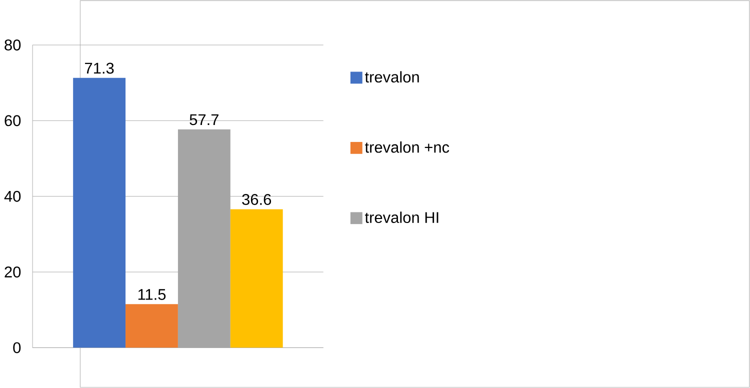  I want to click on data-label: 71.3, so click(99, 68).